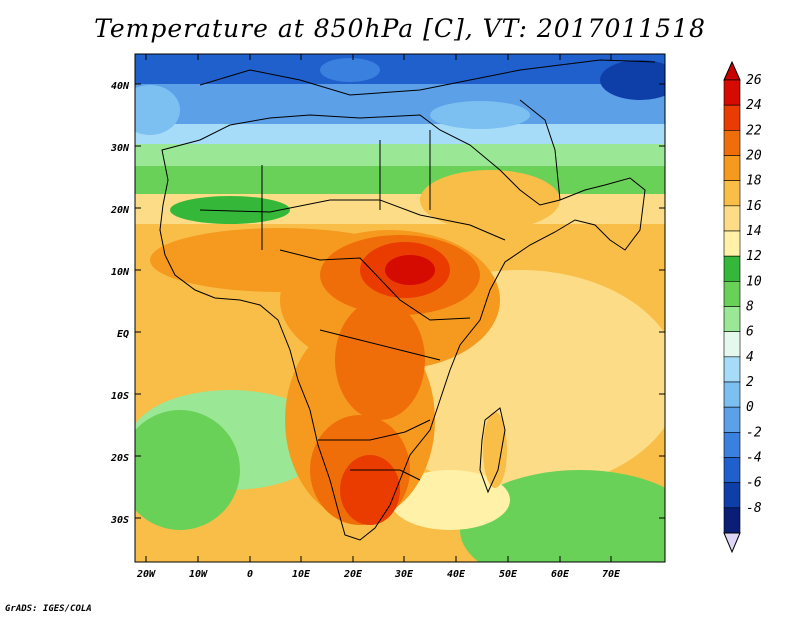 The width and height of the screenshot is (800, 618). Describe the element at coordinates (754, 256) in the screenshot. I see `colorbar-label: 12` at that location.